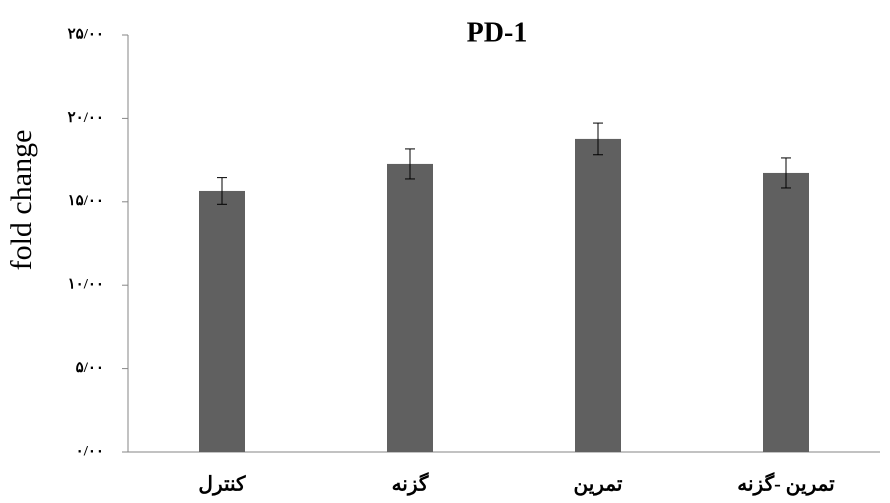 This screenshot has width=890, height=503. Describe the element at coordinates (21, 200) in the screenshot. I see `y-axis-label: fold change` at that location.